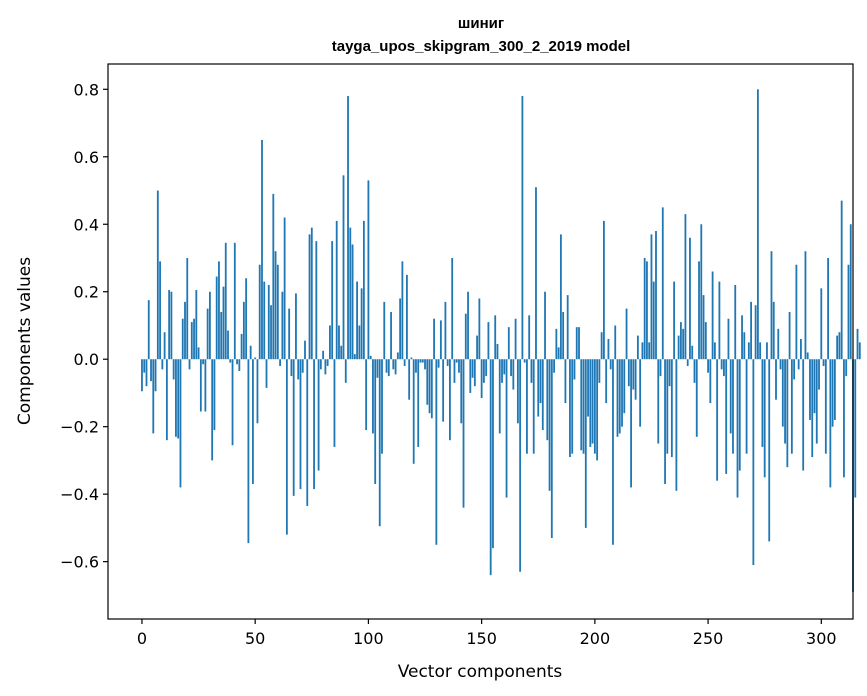  Describe the element at coordinates (481, 46) in the screenshot. I see `chart-title-line2: tayga_upos_skipgram_300_2_2019 model` at that location.